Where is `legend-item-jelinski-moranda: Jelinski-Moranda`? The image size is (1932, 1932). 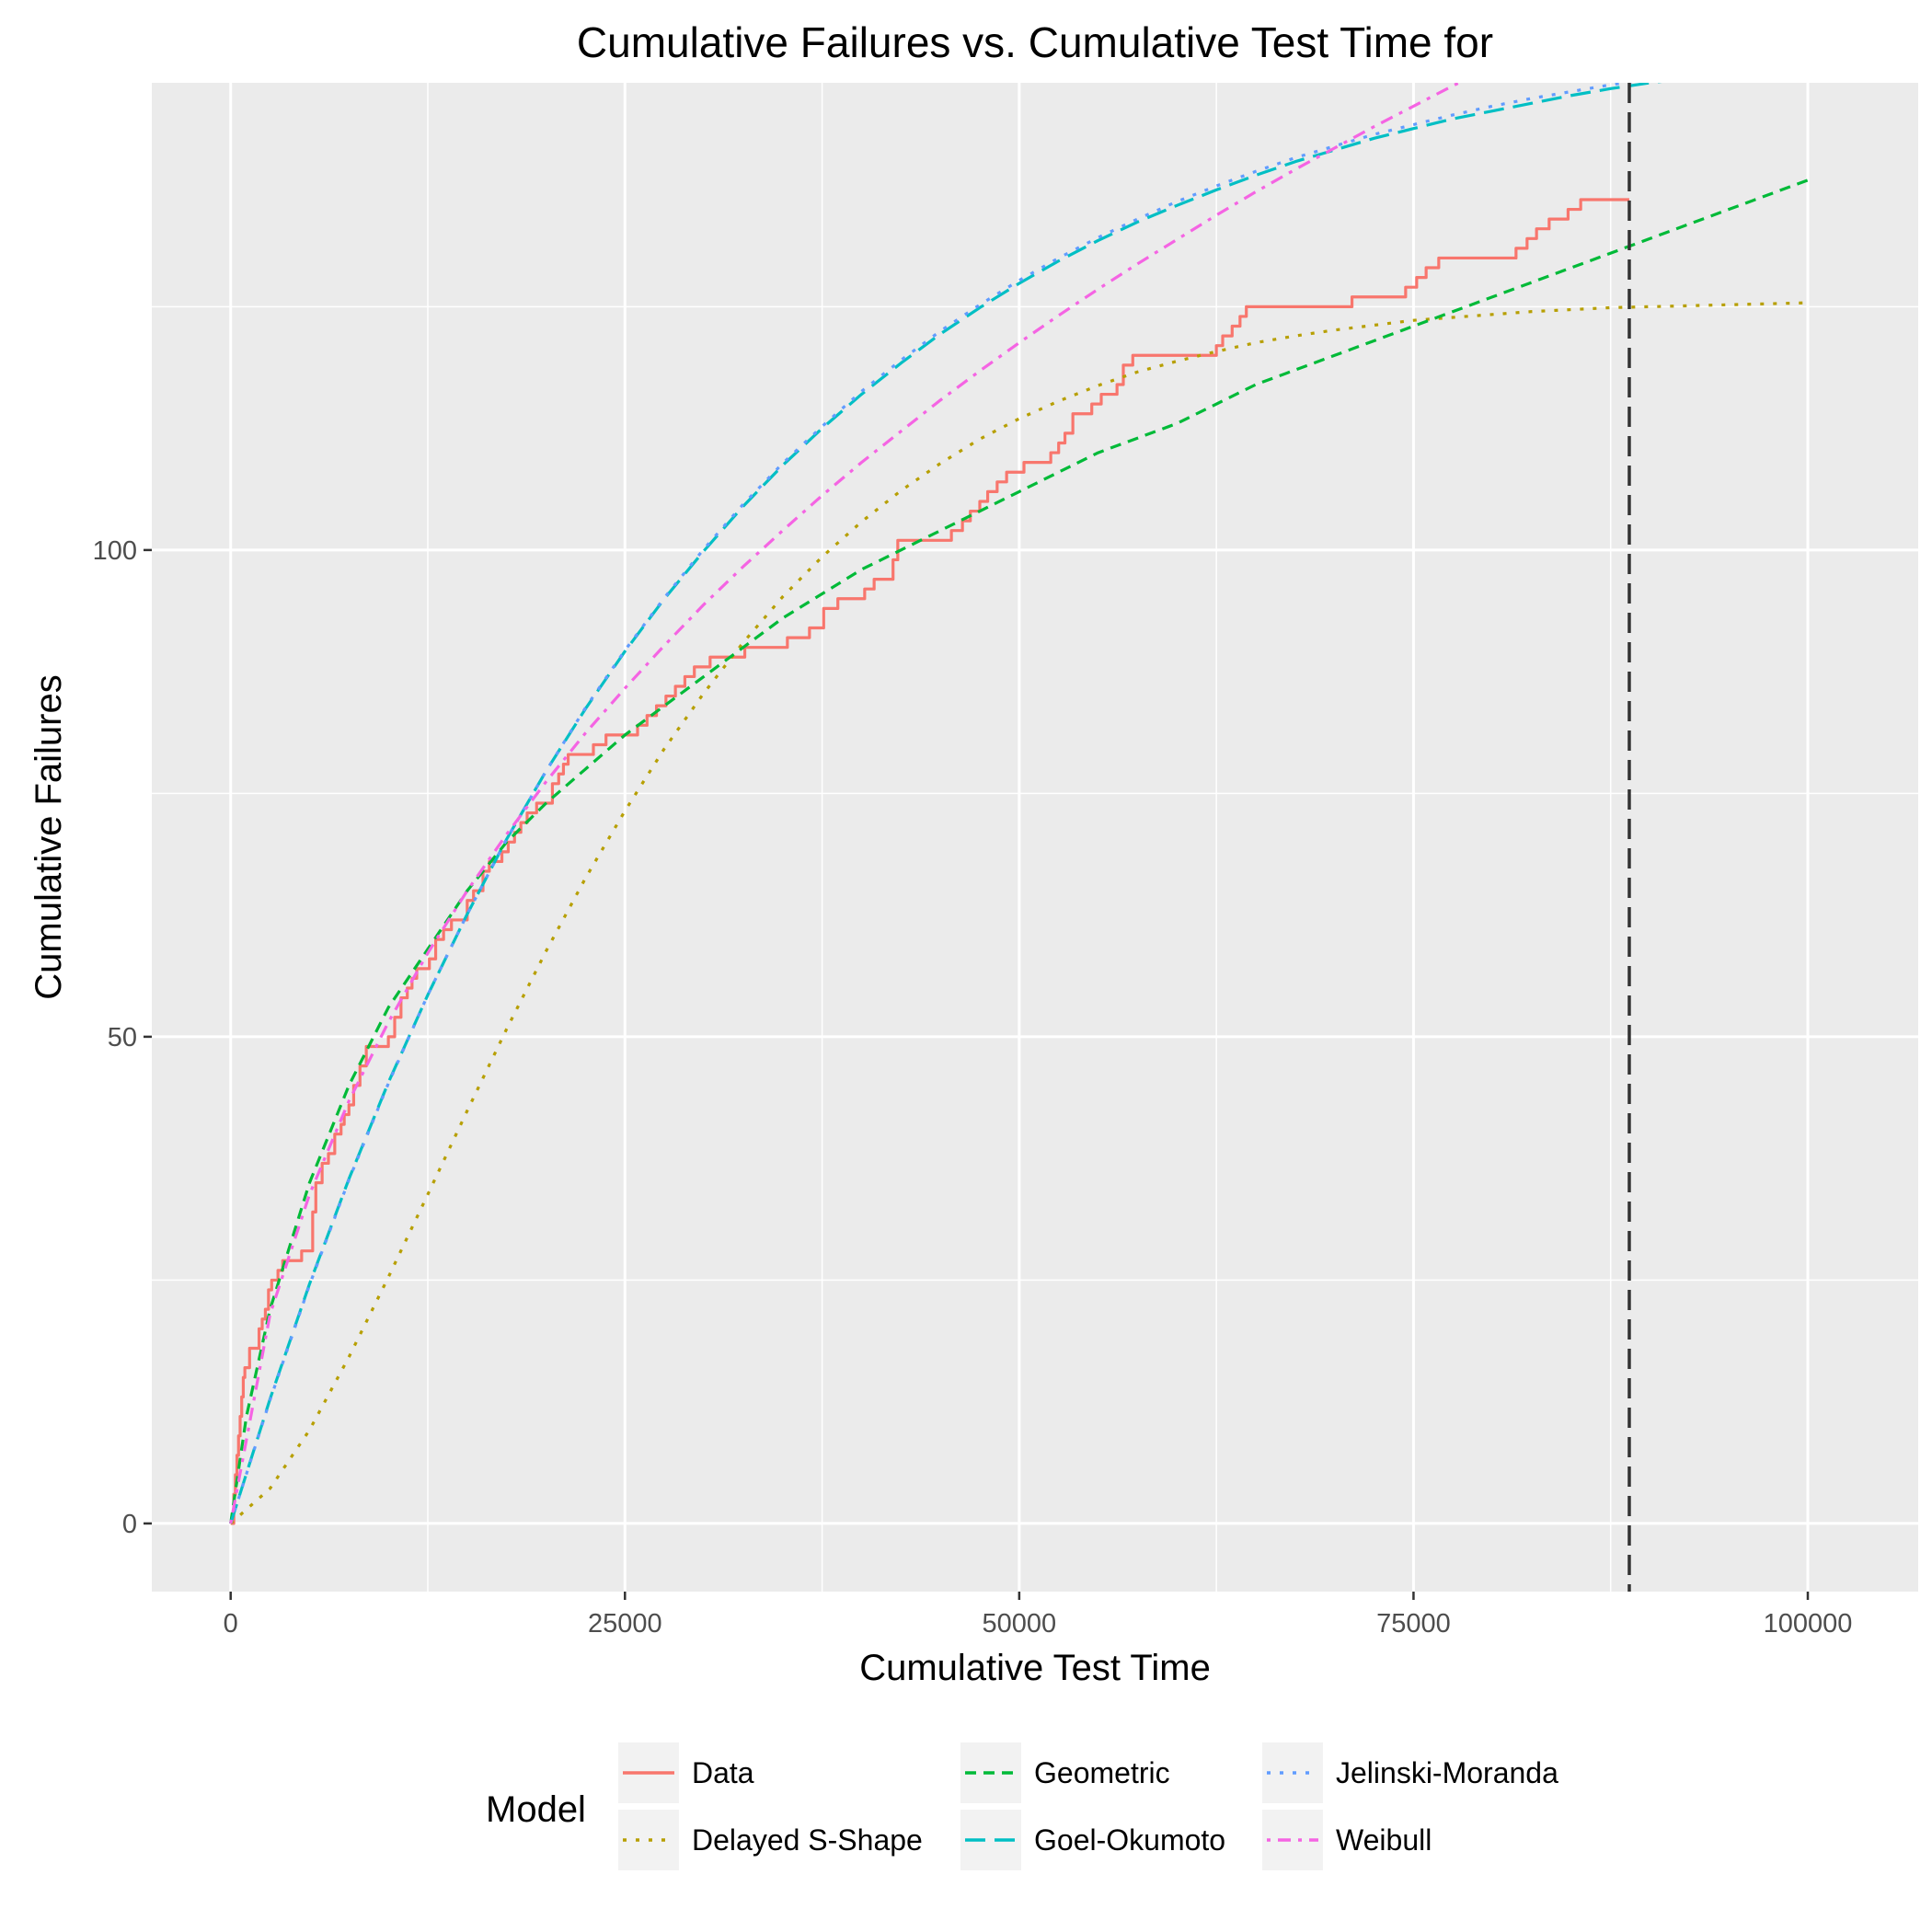
legend-item-jelinski-moranda: Jelinski-Moranda is located at coordinates (1410, 1772).